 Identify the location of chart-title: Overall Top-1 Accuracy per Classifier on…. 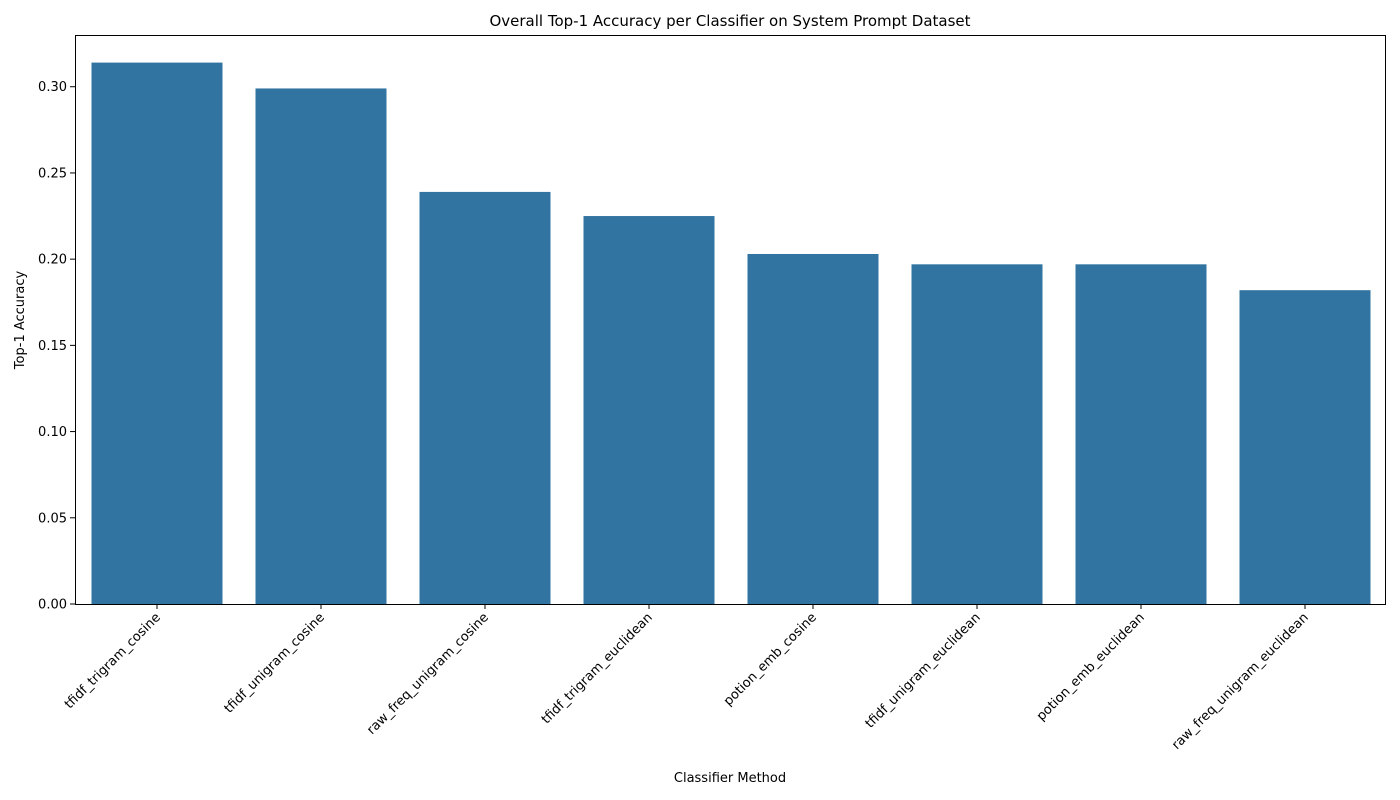
(729, 21).